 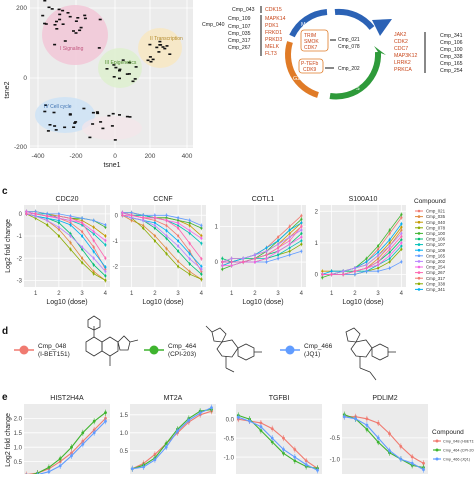 I want to click on left-gene: MELK, so click(x=272, y=47).